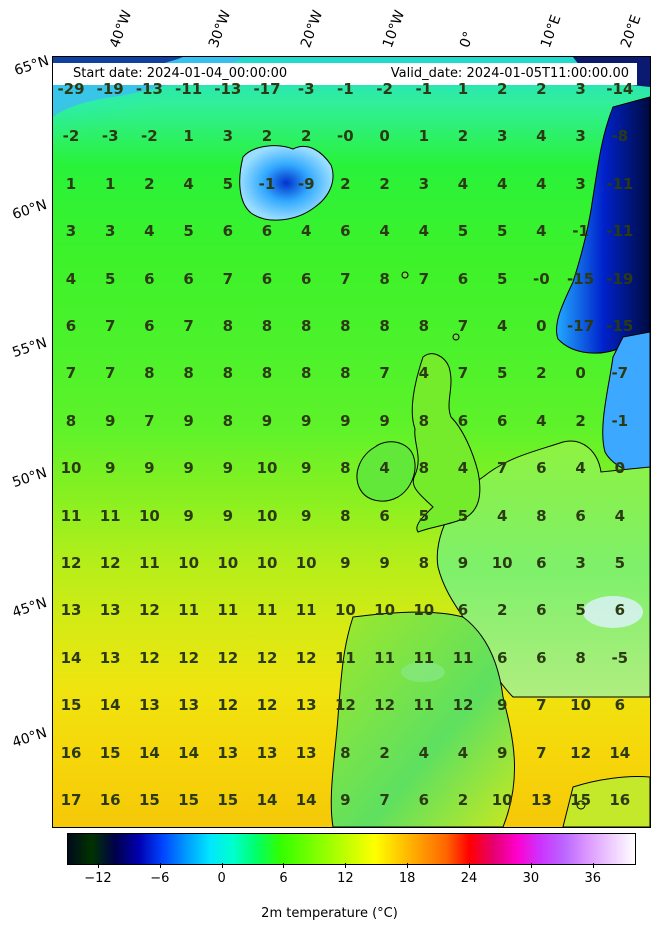  I want to click on colorbar-tick-label: 0, so click(221, 878).